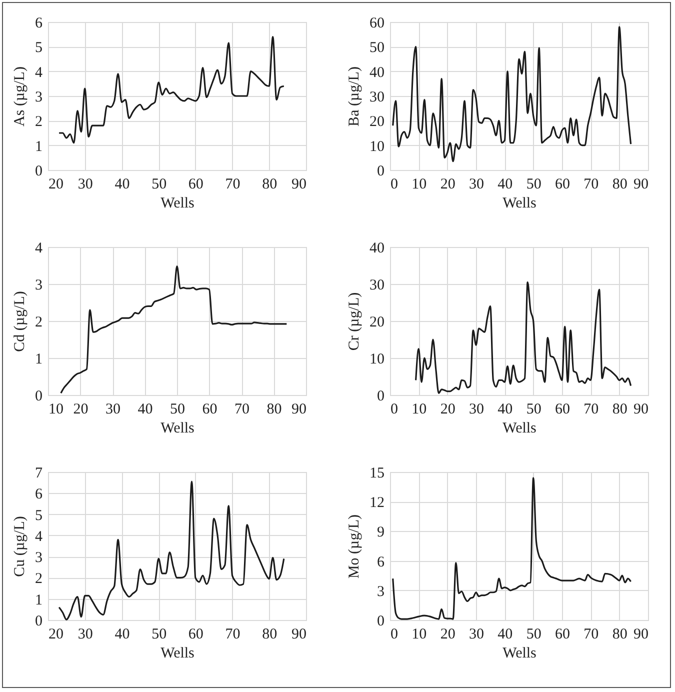 The width and height of the screenshot is (675, 692). What do you see at coordinates (354, 321) in the screenshot?
I see `y-axis-title: Cr (µg/L)` at bounding box center [354, 321].